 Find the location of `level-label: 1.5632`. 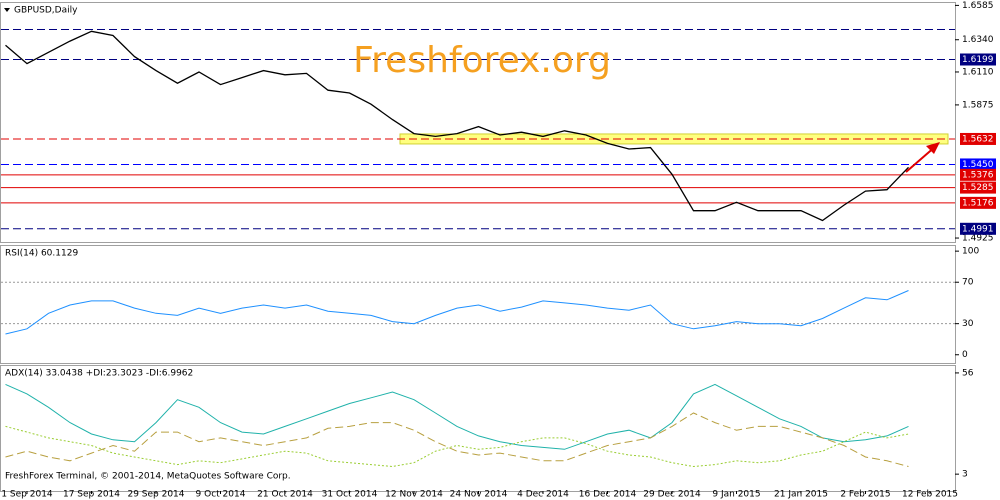

level-label: 1.5632 is located at coordinates (978, 139).